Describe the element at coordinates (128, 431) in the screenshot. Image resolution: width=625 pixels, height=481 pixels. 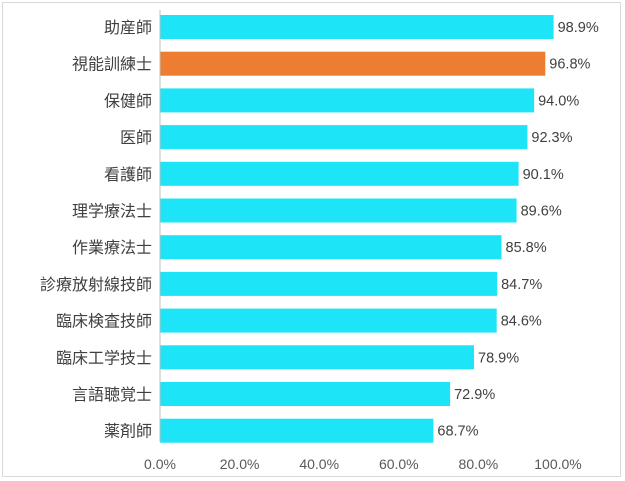
I see `category-label-11: 薬剤師` at that location.